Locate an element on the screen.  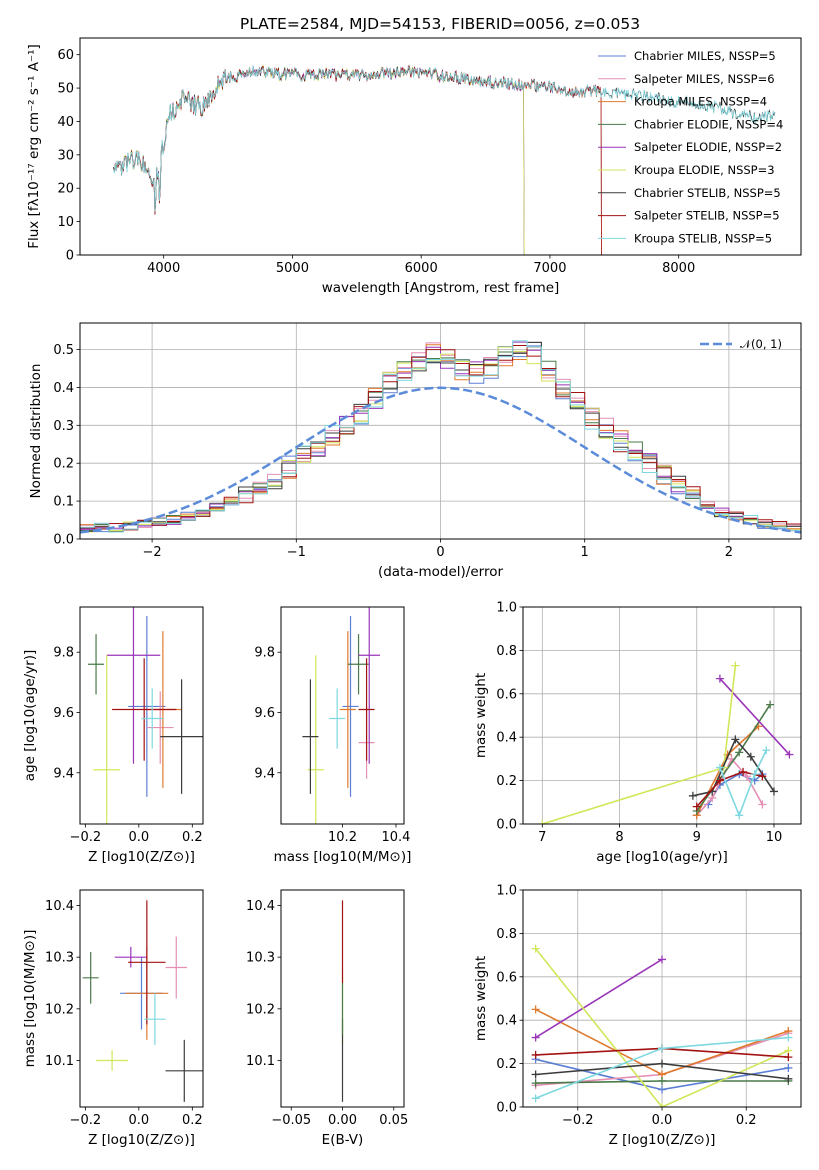
spectrum-lines is located at coordinates (444, 159).